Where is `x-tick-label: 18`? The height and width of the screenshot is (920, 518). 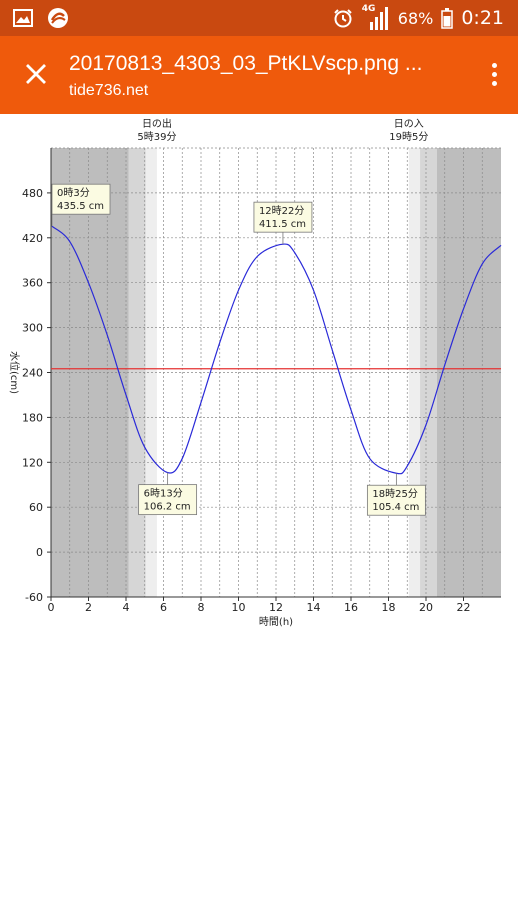 x-tick-label: 18 is located at coordinates (389, 607).